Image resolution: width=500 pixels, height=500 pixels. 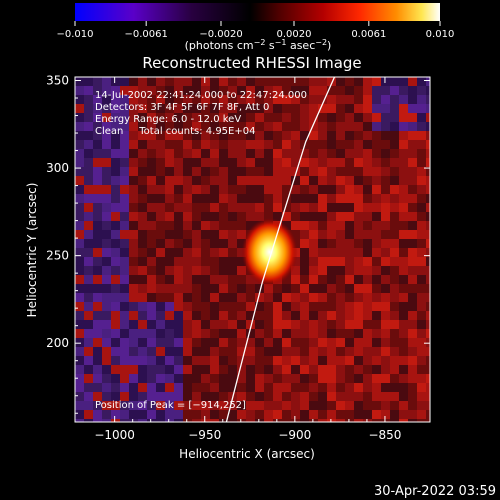 I want to click on x-axis-label: Heliocentric X (arcsec), so click(x=247, y=454).